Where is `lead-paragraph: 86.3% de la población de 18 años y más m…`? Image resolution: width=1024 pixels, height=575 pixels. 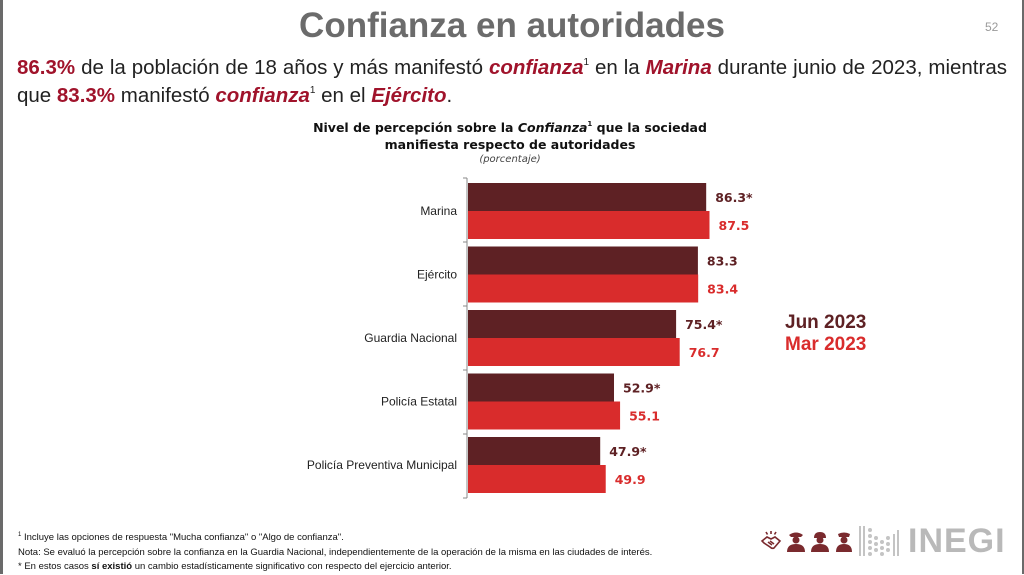 lead-paragraph: 86.3% de la población de 18 años y más m… is located at coordinates (512, 82).